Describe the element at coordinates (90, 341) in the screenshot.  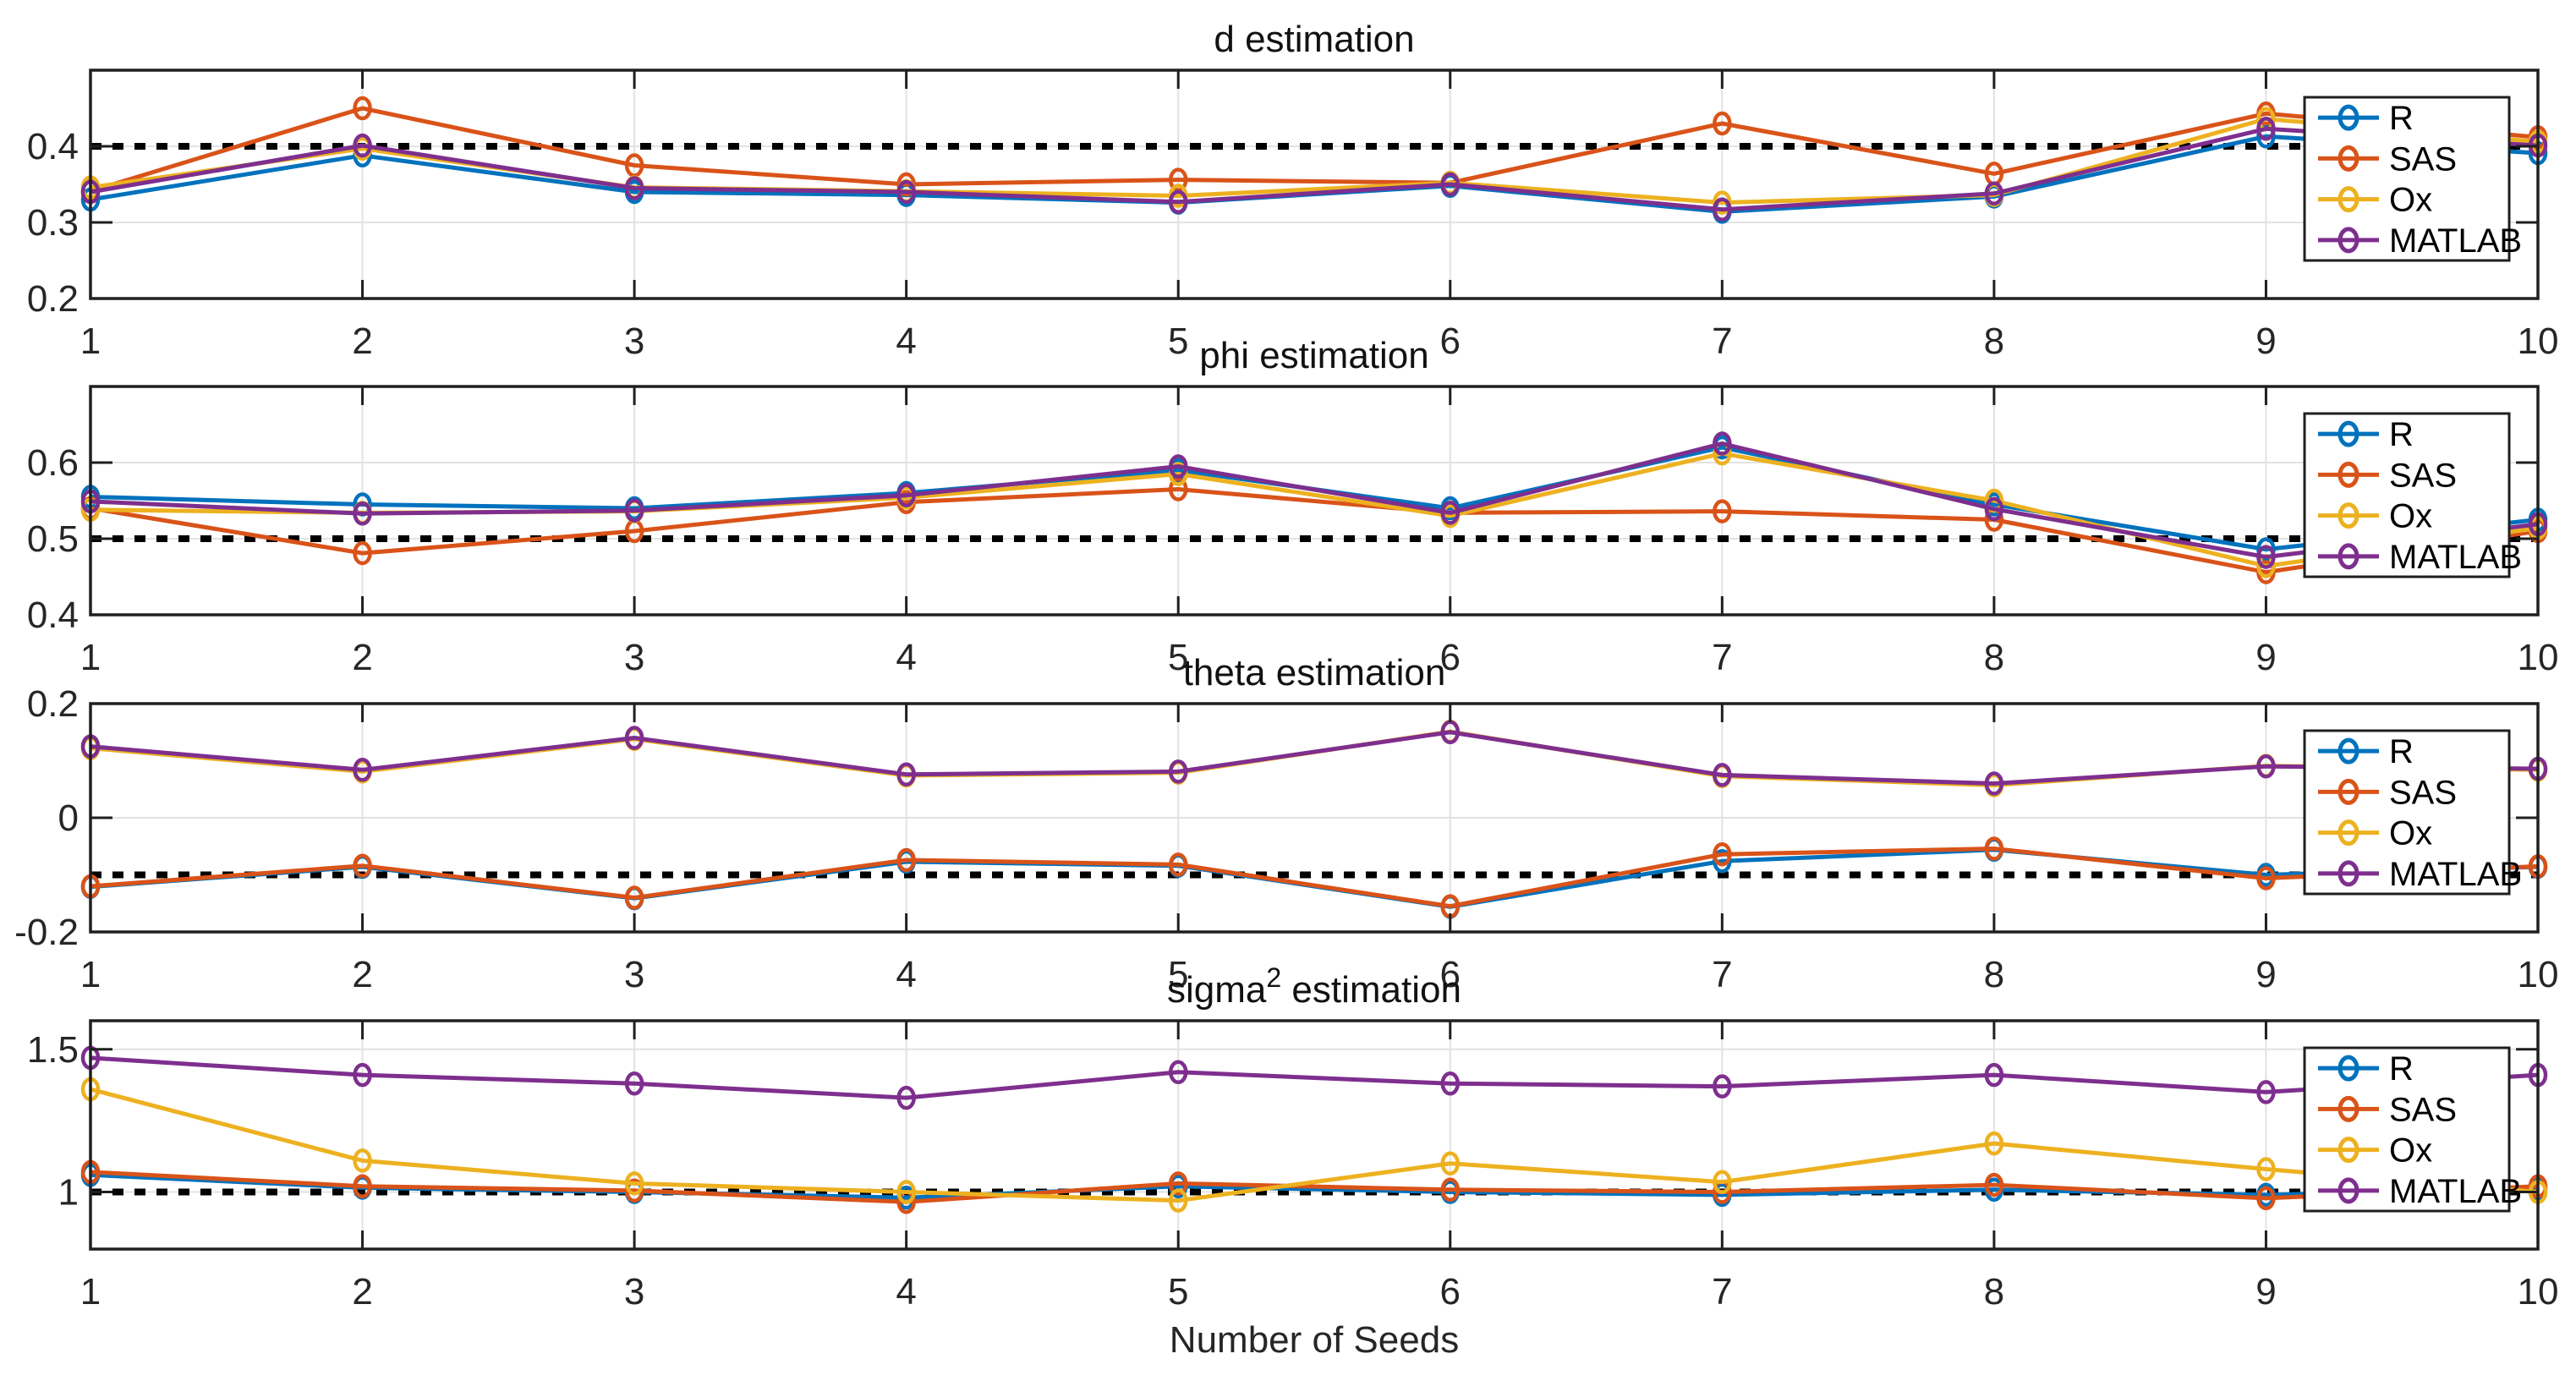
I see `x-tick-label: 1` at that location.